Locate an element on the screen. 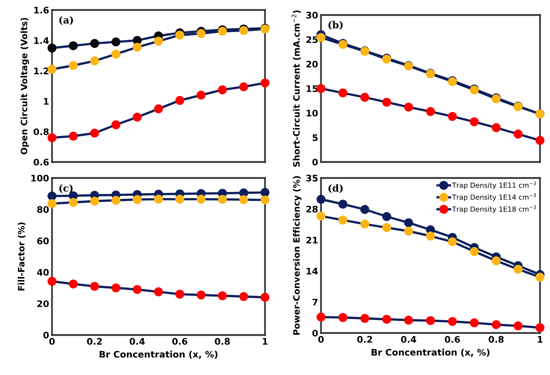 Image resolution: width=550 pixels, height=375 pixels. y-tick-label: 40 is located at coordinates (43, 272).